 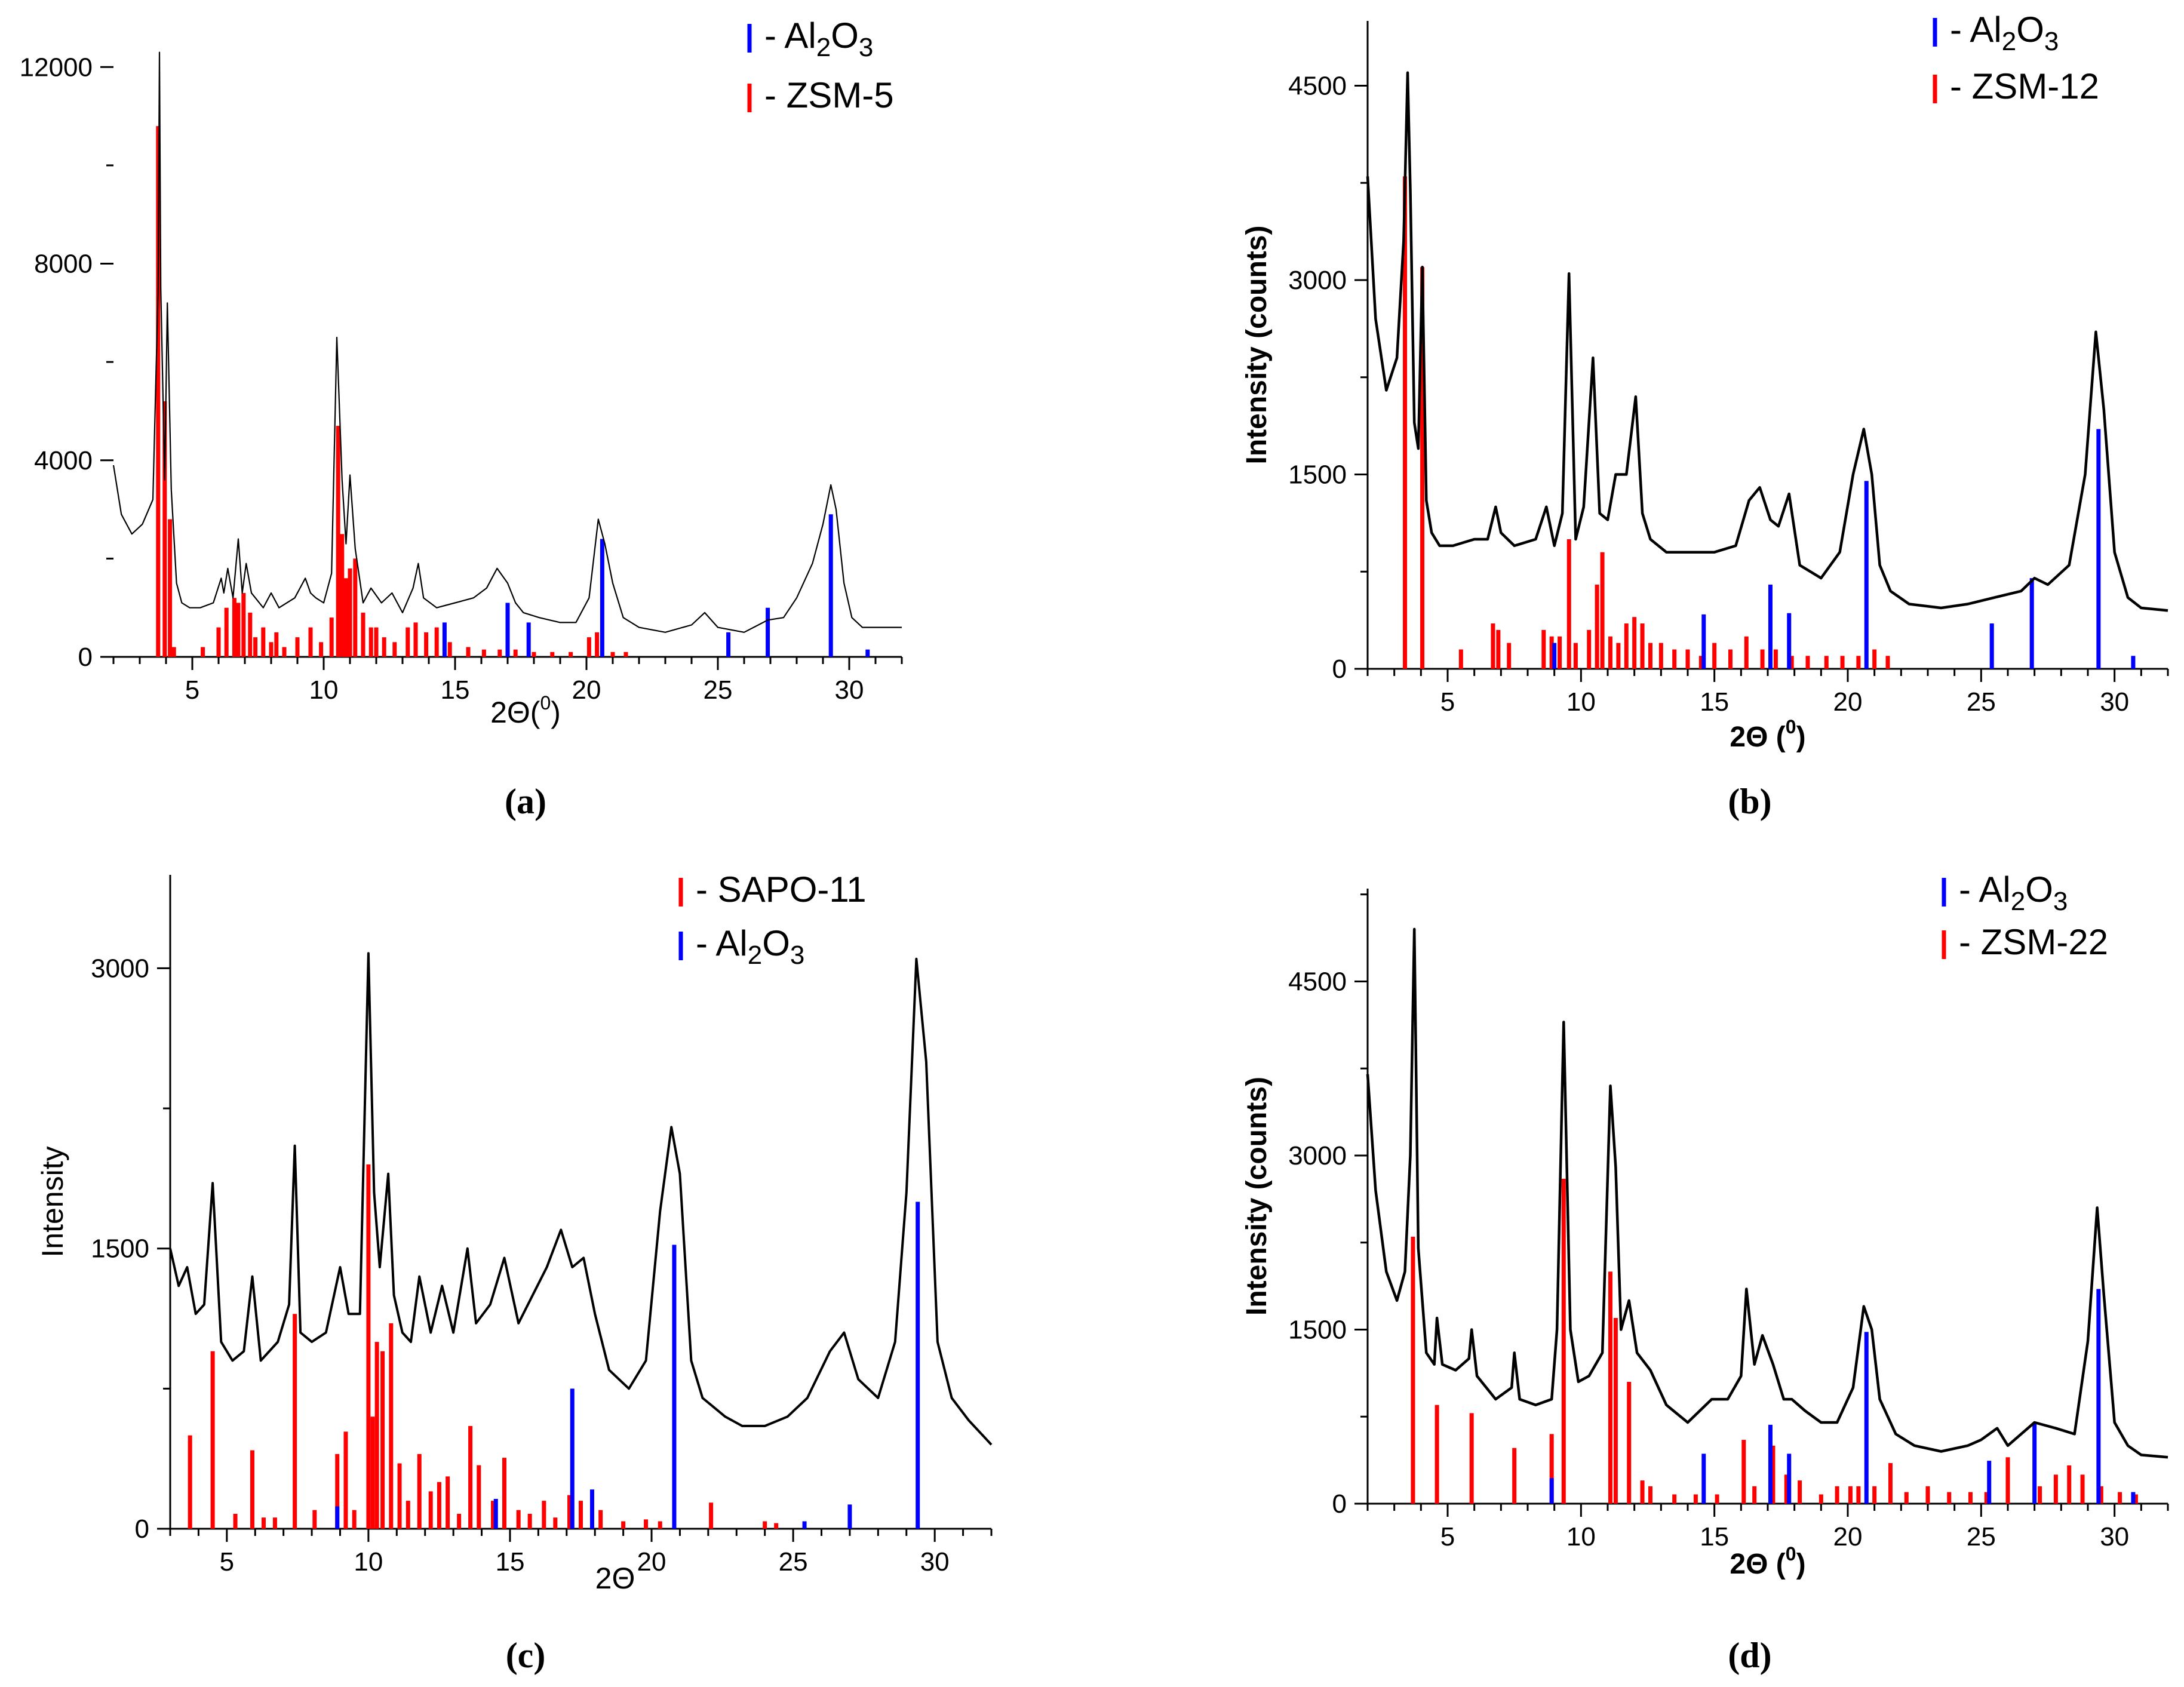 What do you see at coordinates (718, 690) in the screenshot?
I see `panel-a-x-tick-label: 25` at bounding box center [718, 690].